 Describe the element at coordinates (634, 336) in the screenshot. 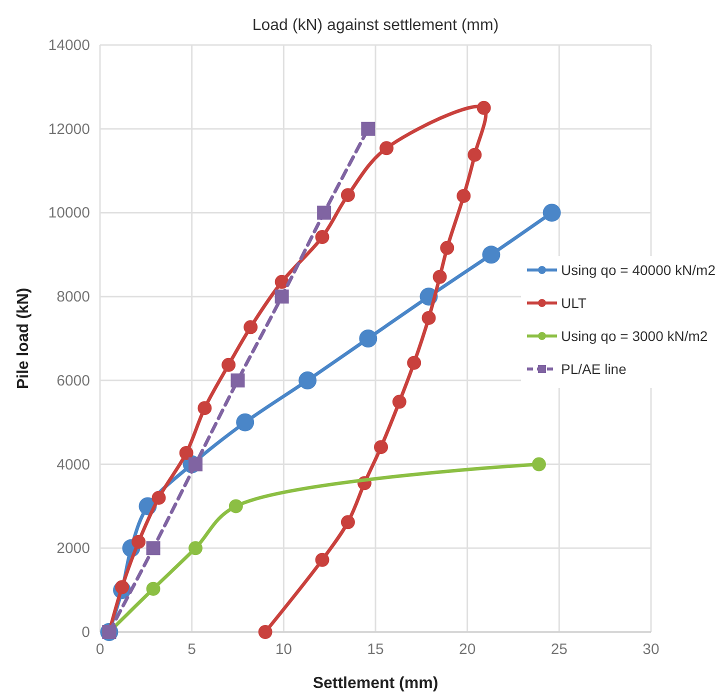

I see `legend-label: Using qo = 3000 kN/m2` at that location.